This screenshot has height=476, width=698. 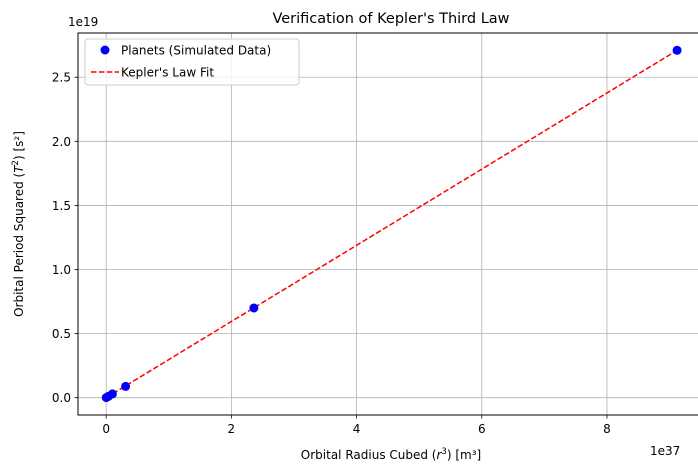 What do you see at coordinates (106, 429) in the screenshot?
I see `x-tick-label: 0` at bounding box center [106, 429].